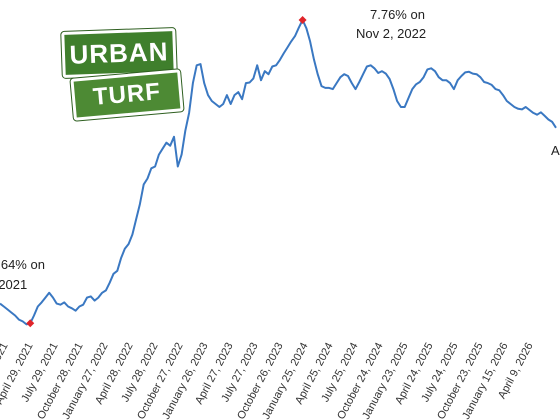 The image size is (560, 420). Describe the element at coordinates (22, 264) in the screenshot. I see `annotation-low-line1: 2.64% on` at that location.